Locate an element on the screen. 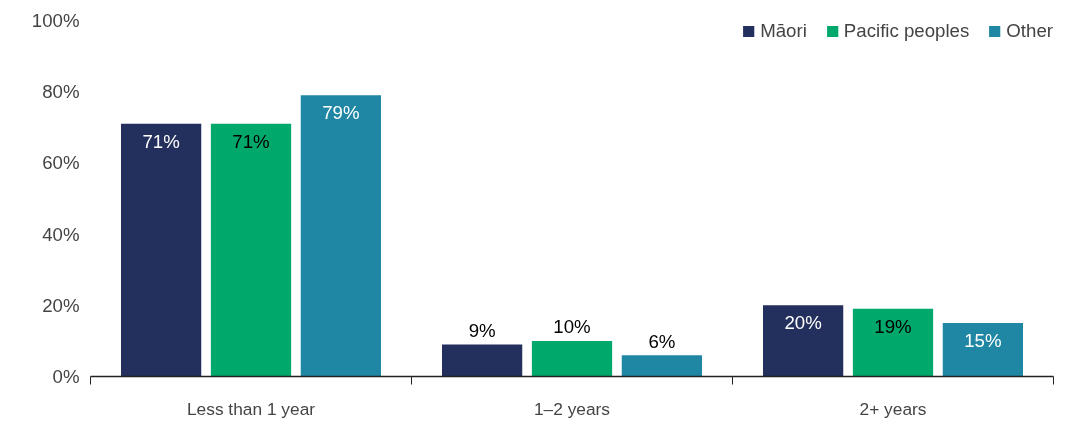 The image size is (1073, 421). x-tick-label: 2+ years is located at coordinates (893, 408).